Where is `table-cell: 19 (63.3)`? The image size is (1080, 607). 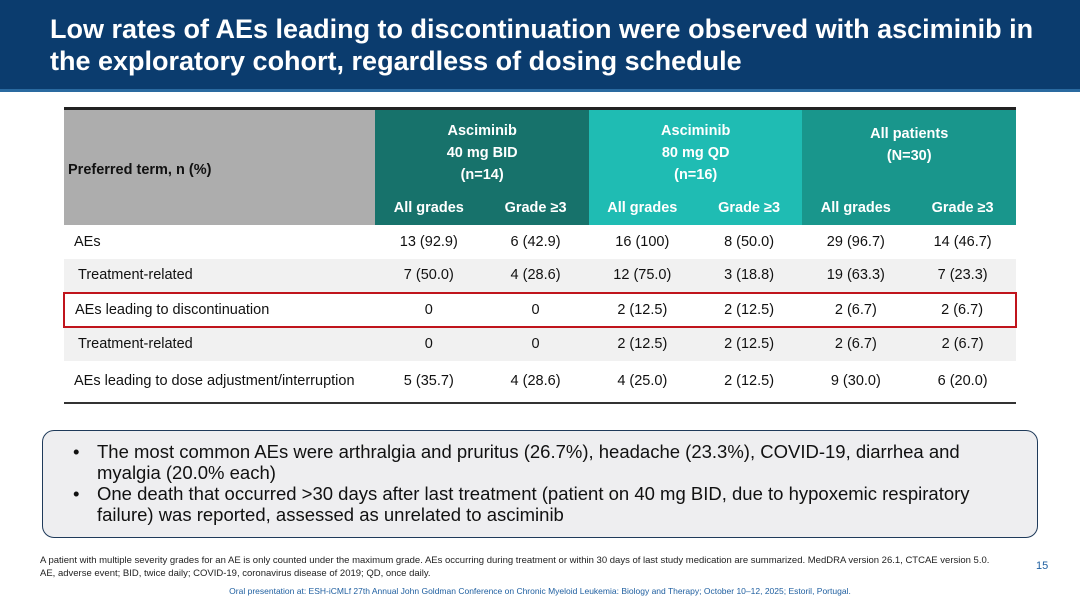
table-cell: 19 (63.3) is located at coordinates (855, 275).